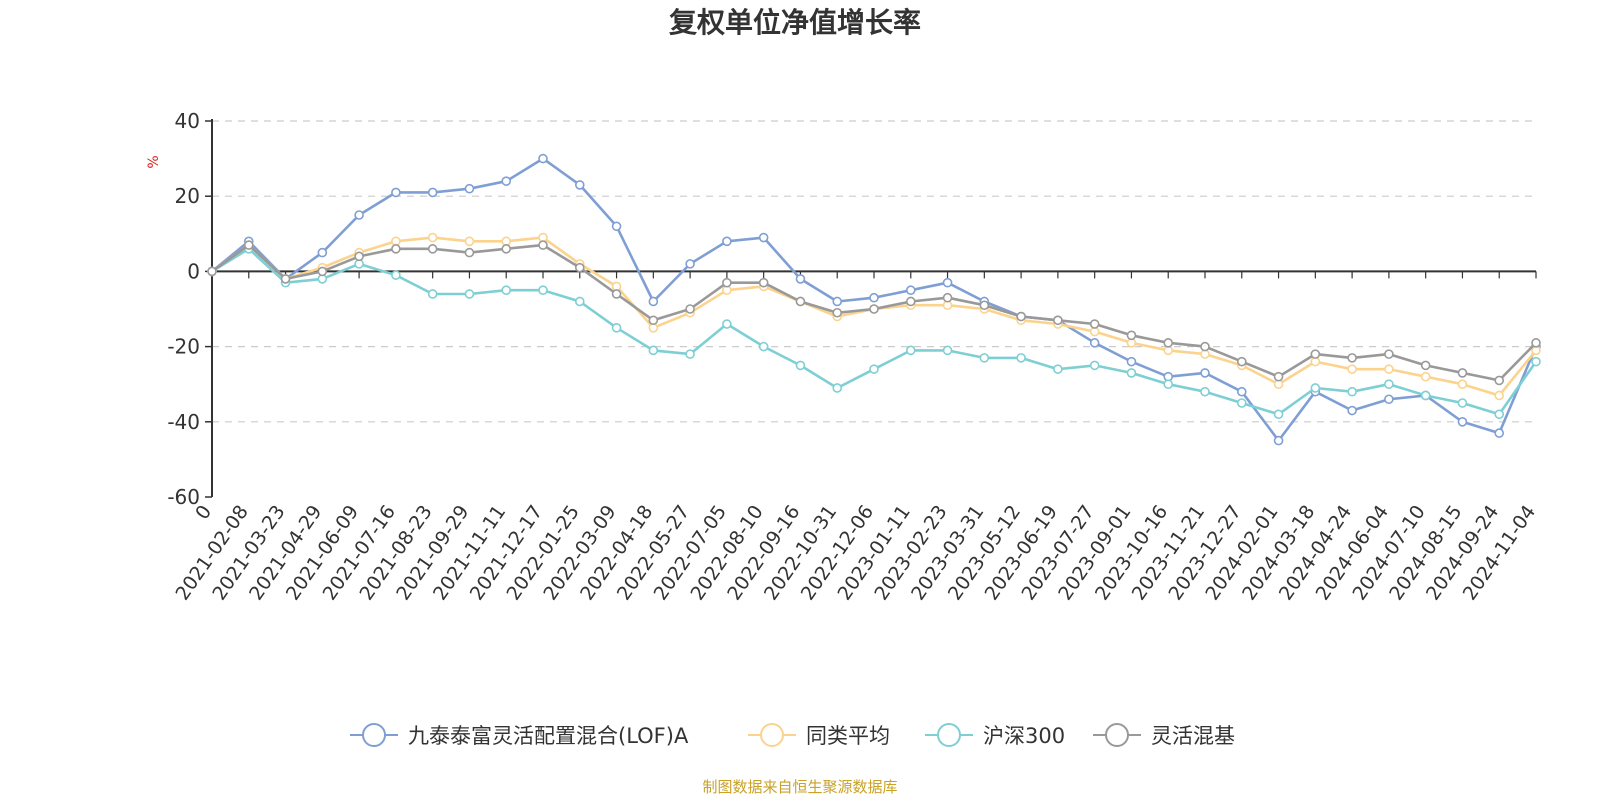  What do you see at coordinates (795, 22) in the screenshot?
I see `chart-title: 复权单位净值增长率` at bounding box center [795, 22].